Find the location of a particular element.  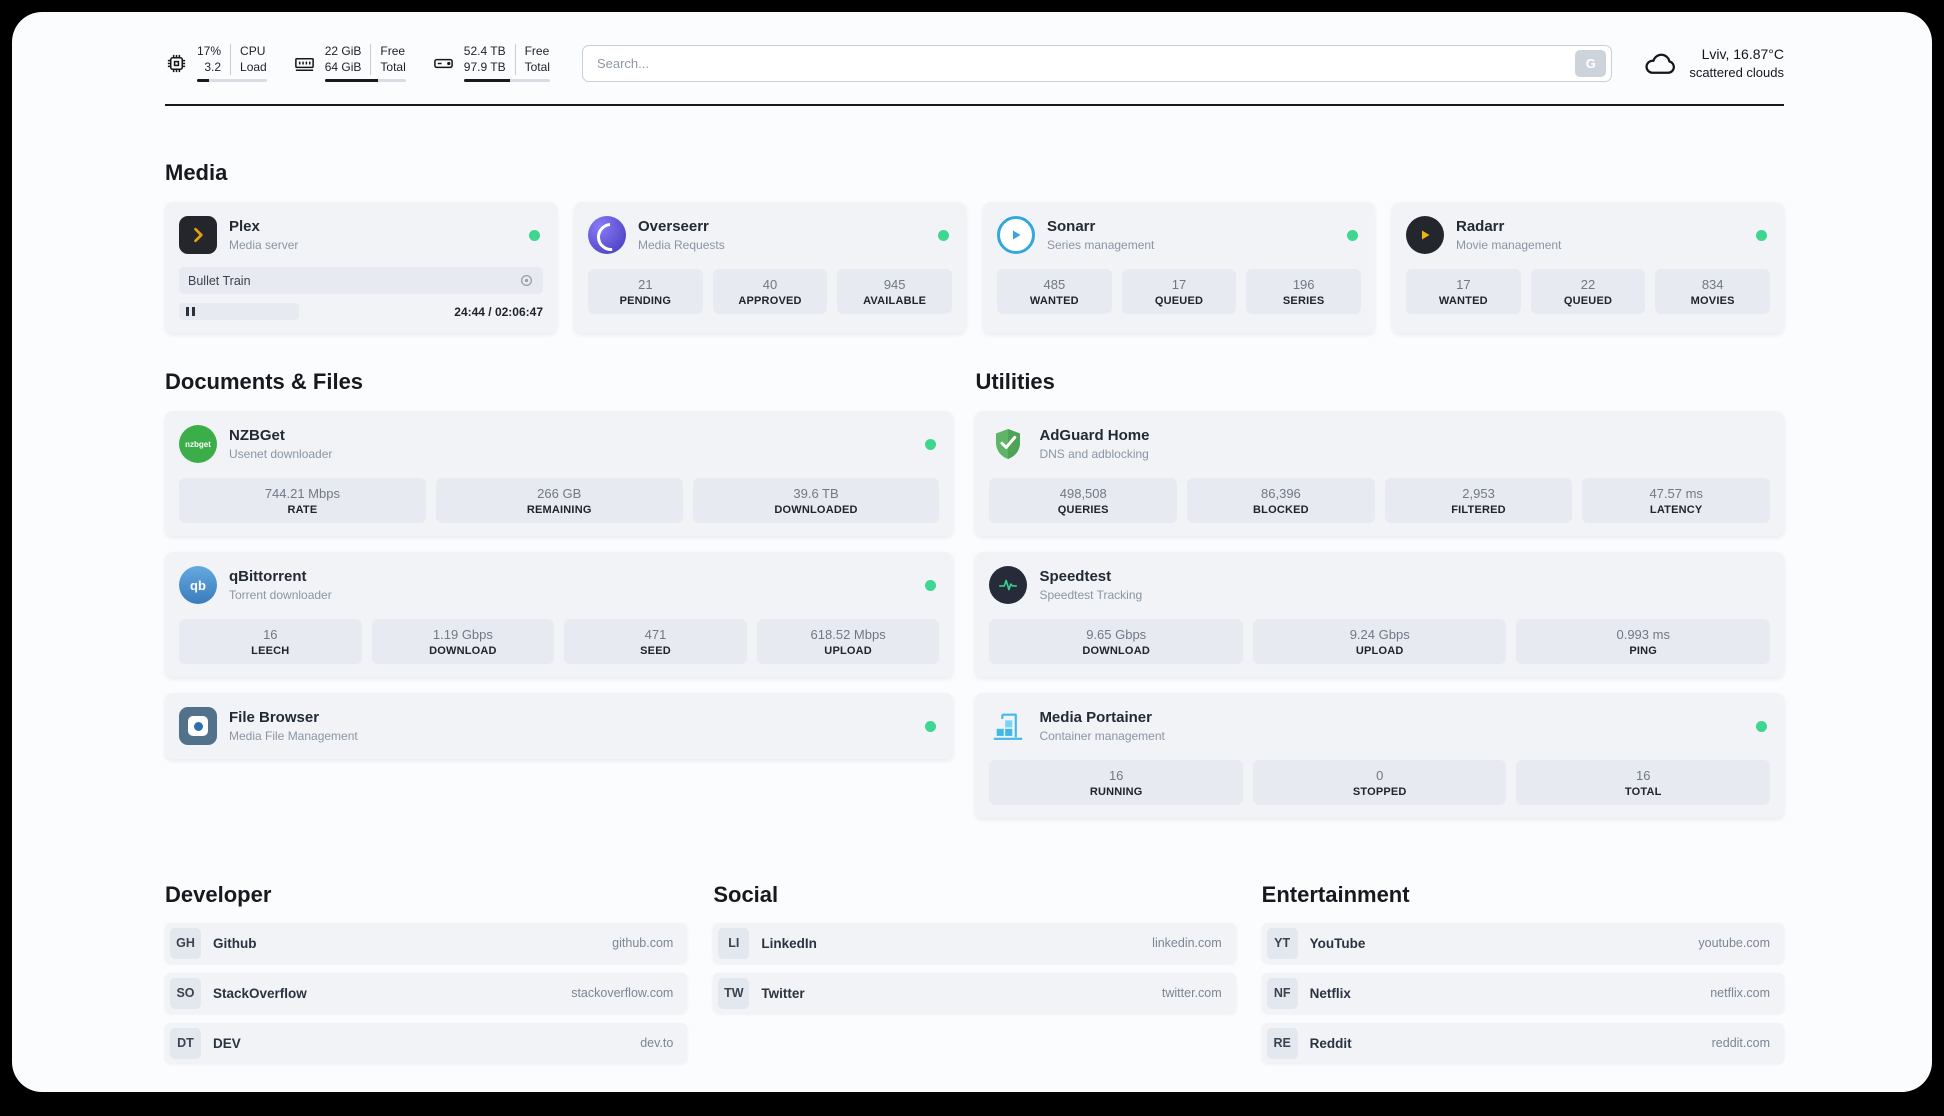

stat-value: 618.52 Mbps is located at coordinates (848, 635).